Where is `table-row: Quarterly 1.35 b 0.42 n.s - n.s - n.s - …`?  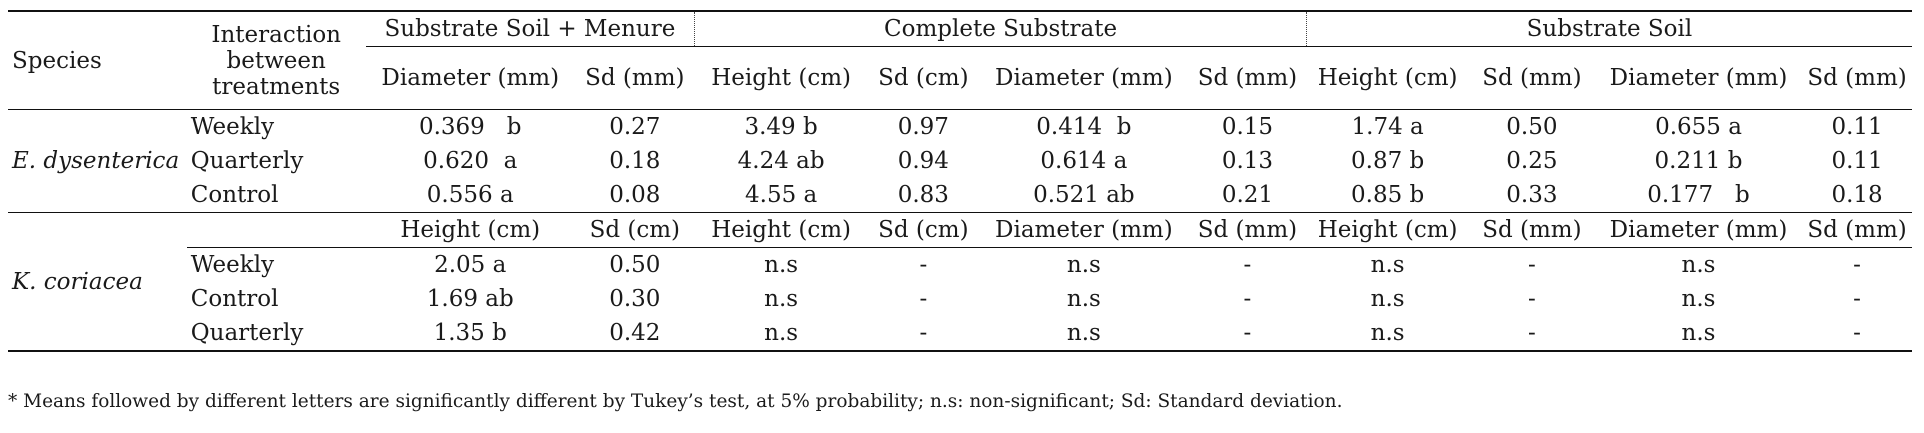 table-row: Quarterly 1.35 b 0.42 n.s - n.s - n.s - … is located at coordinates (960, 333).